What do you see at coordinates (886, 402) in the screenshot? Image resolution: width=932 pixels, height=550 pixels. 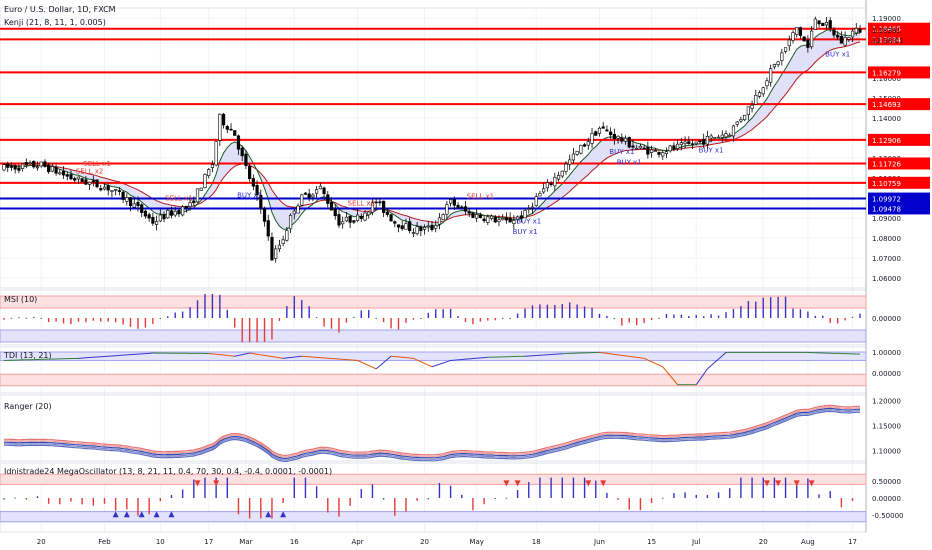 I see `ranger-tick: 1.20000` at bounding box center [886, 402].